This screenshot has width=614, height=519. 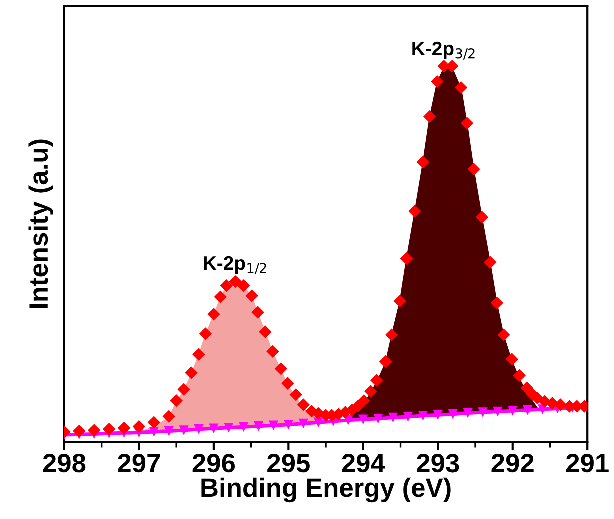 What do you see at coordinates (587, 463) in the screenshot?
I see `x-tick-label: 291` at bounding box center [587, 463].